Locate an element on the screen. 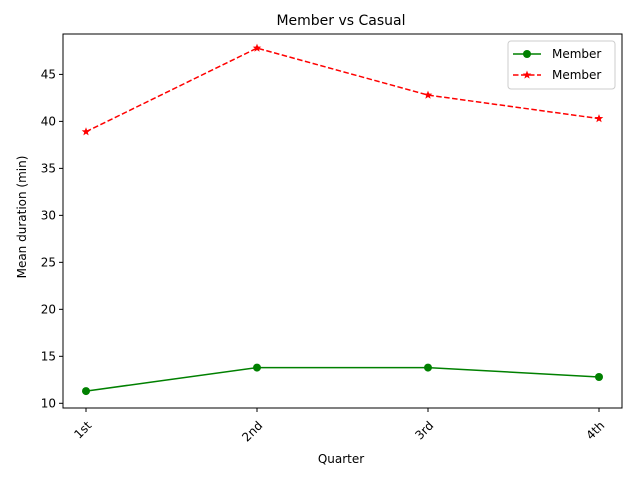  y-axis-ticks: 10 15 20 25 30 35 40 45 is located at coordinates (52, 238).